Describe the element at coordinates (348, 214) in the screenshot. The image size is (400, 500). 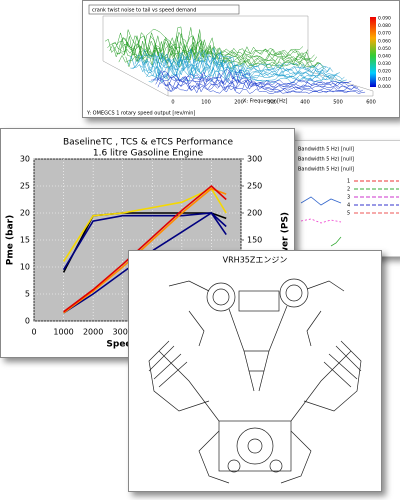
I see `legend-number: 5` at that location.